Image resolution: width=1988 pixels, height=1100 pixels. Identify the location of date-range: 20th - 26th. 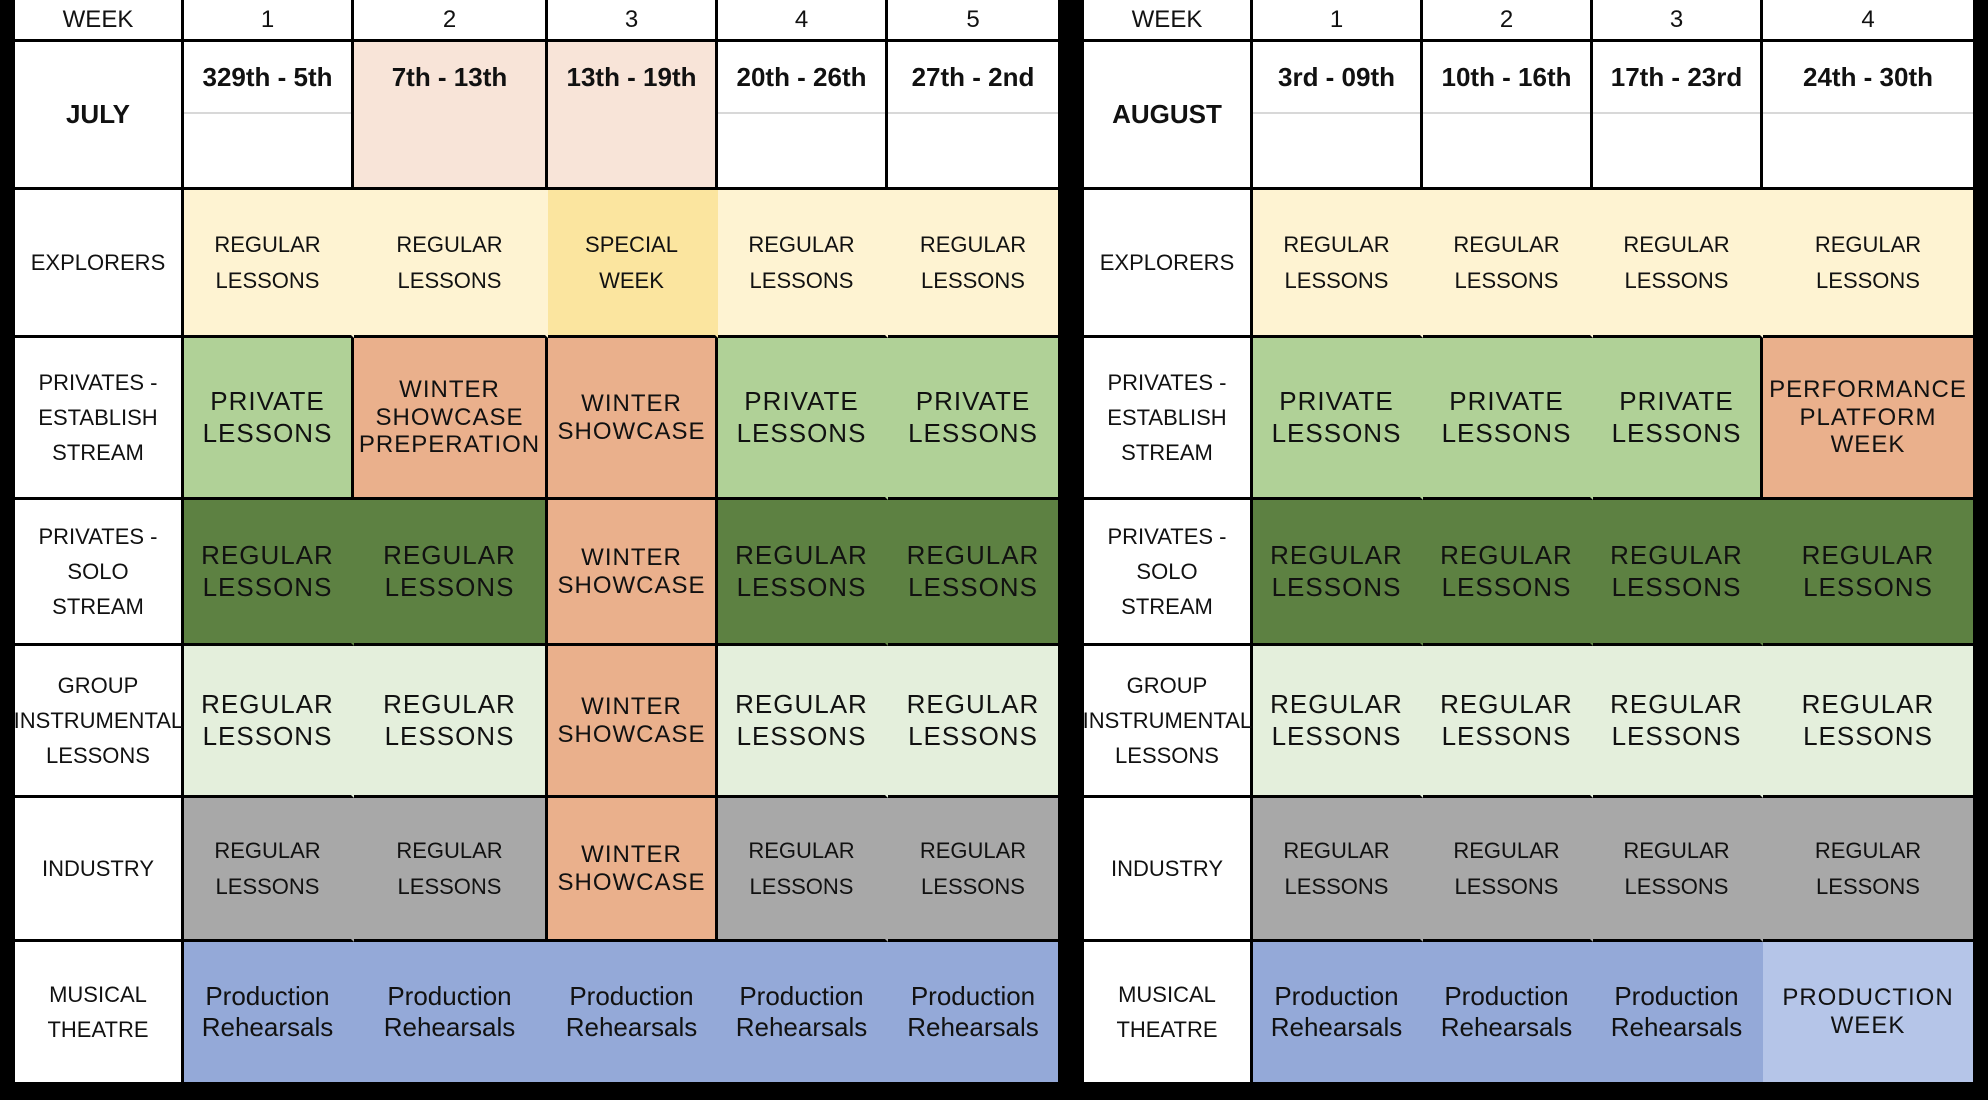
(803, 116).